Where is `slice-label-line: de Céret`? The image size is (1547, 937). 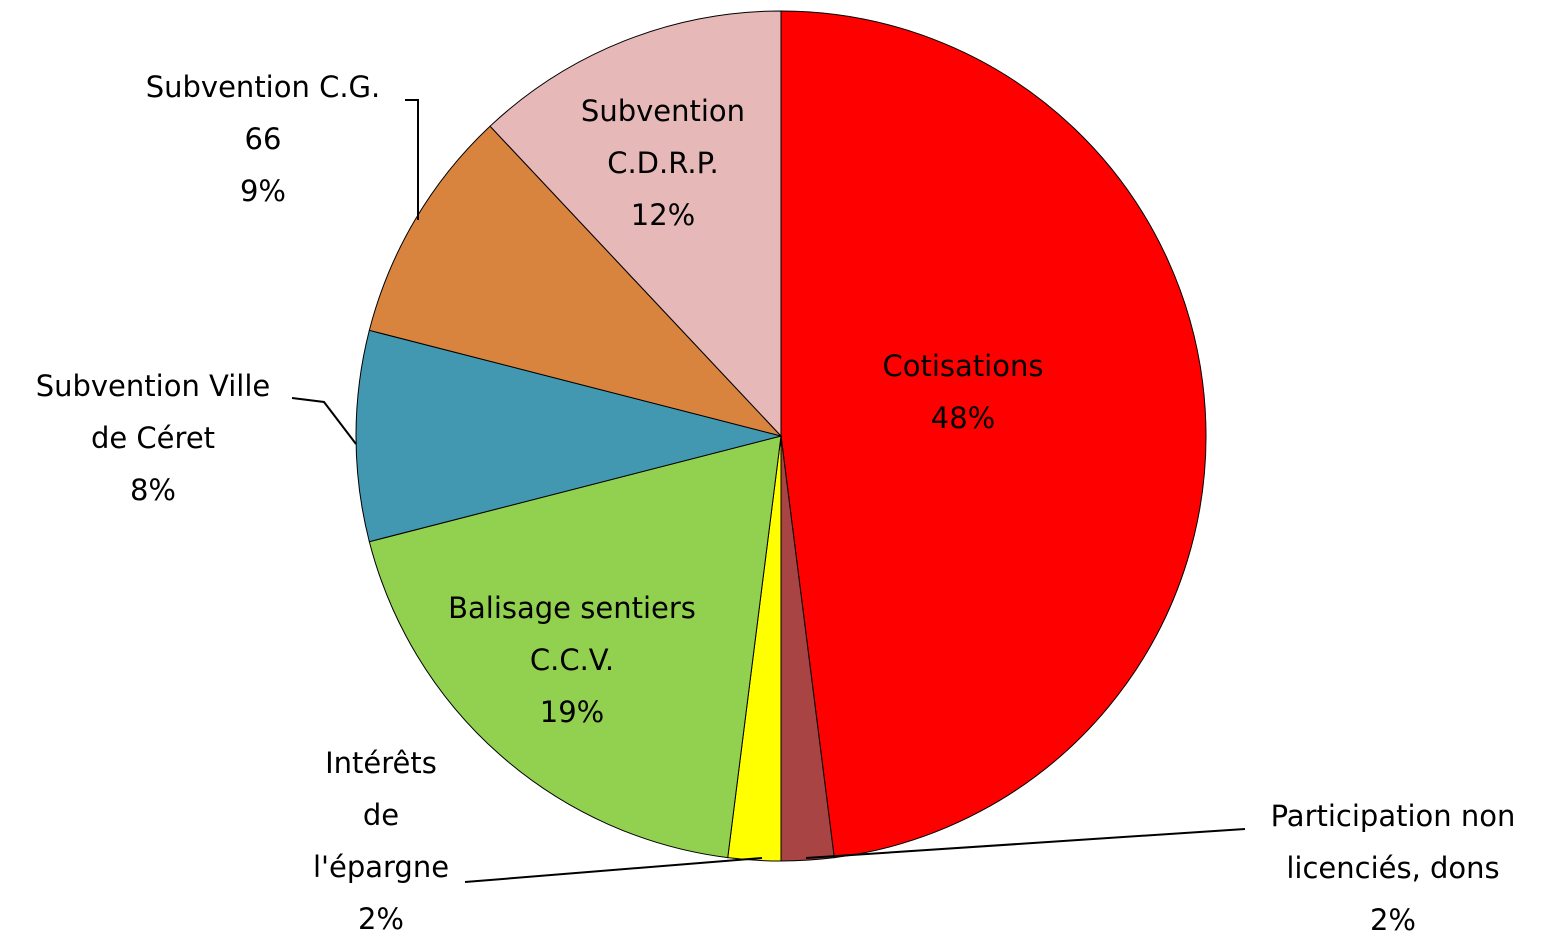
slice-label-line: de Céret is located at coordinates (153, 438).